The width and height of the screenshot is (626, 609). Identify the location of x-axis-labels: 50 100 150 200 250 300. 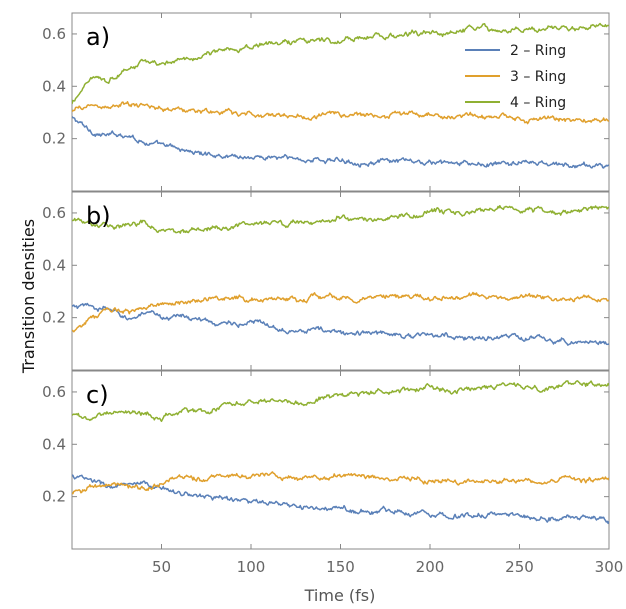
(387, 567).